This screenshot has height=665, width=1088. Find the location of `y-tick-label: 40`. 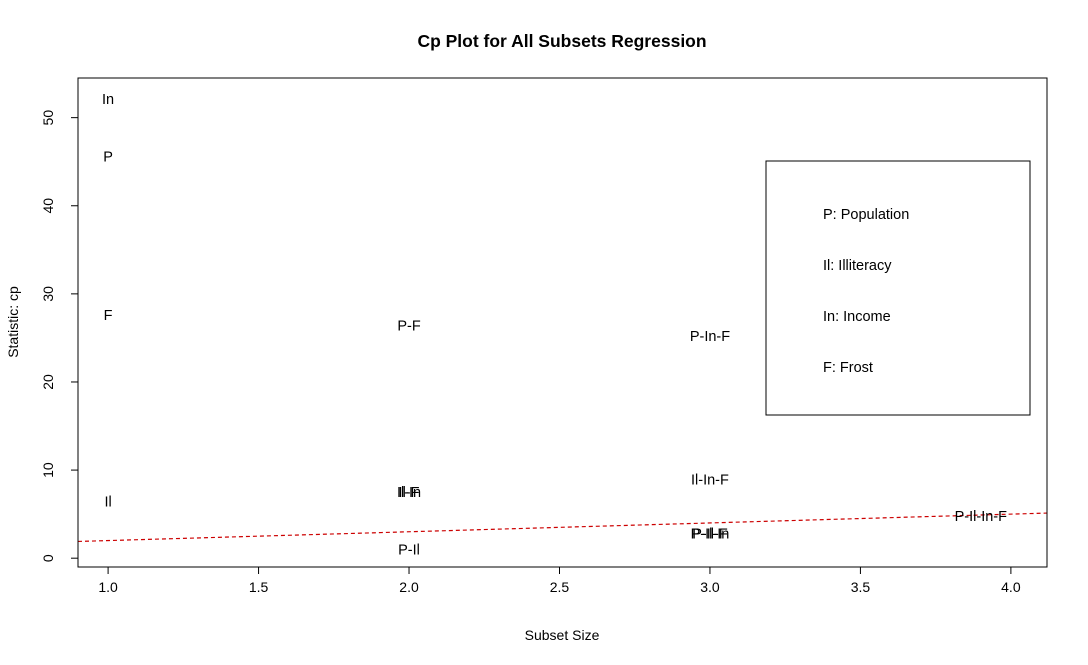

y-tick-label: 40 is located at coordinates (48, 206).